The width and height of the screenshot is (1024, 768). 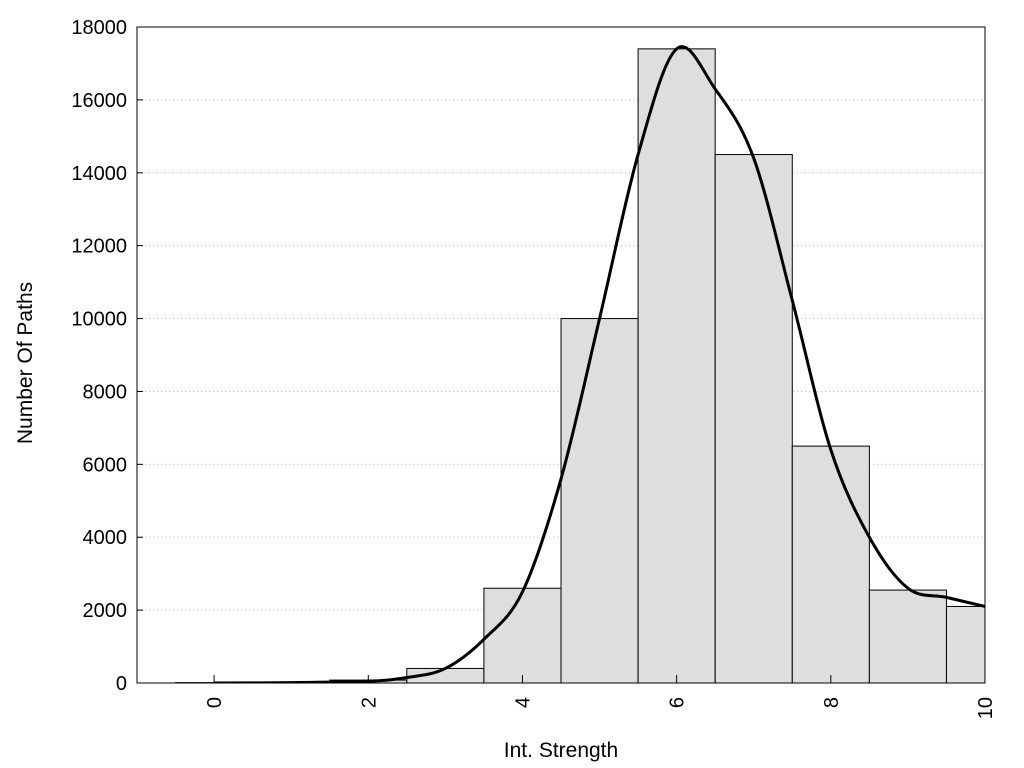 What do you see at coordinates (523, 702) in the screenshot?
I see `x-tick-label: 4` at bounding box center [523, 702].